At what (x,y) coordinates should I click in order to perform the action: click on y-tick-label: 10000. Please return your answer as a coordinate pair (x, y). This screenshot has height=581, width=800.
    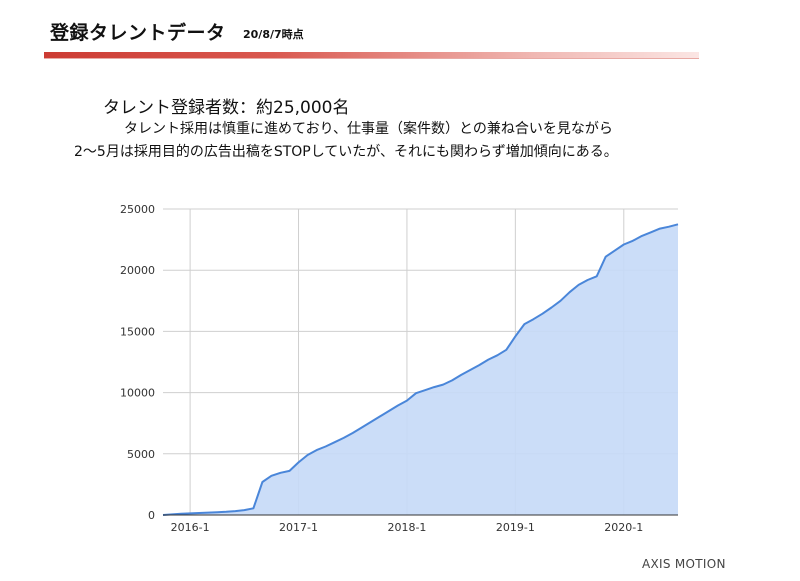
    Looking at the image, I should click on (137, 393).